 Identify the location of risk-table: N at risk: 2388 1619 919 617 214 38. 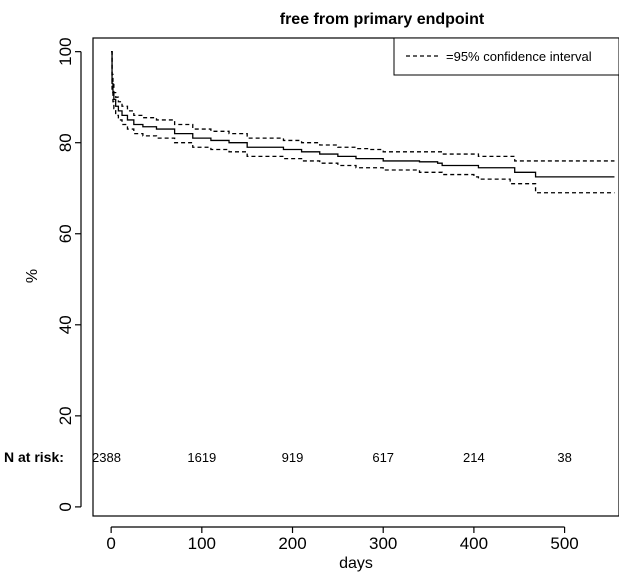
(288, 457).